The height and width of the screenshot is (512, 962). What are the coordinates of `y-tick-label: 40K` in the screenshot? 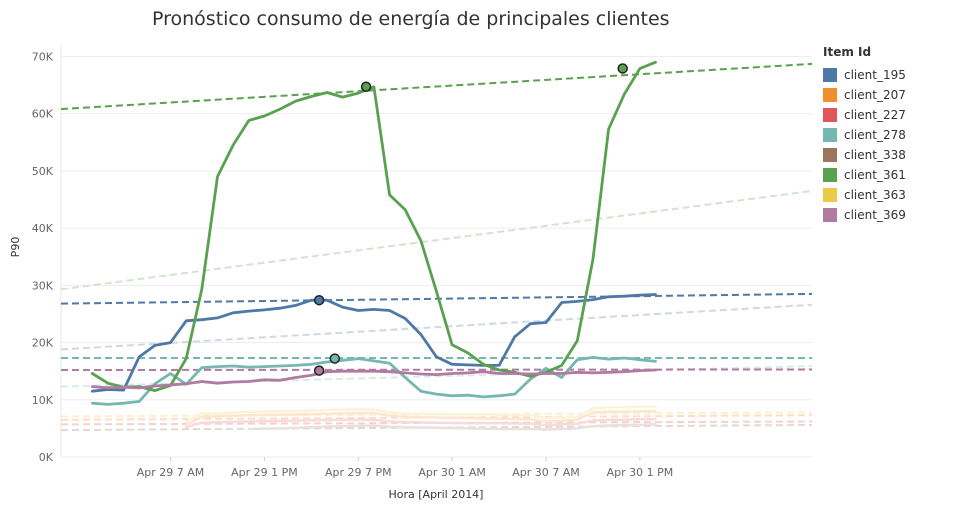 It's located at (43, 228).